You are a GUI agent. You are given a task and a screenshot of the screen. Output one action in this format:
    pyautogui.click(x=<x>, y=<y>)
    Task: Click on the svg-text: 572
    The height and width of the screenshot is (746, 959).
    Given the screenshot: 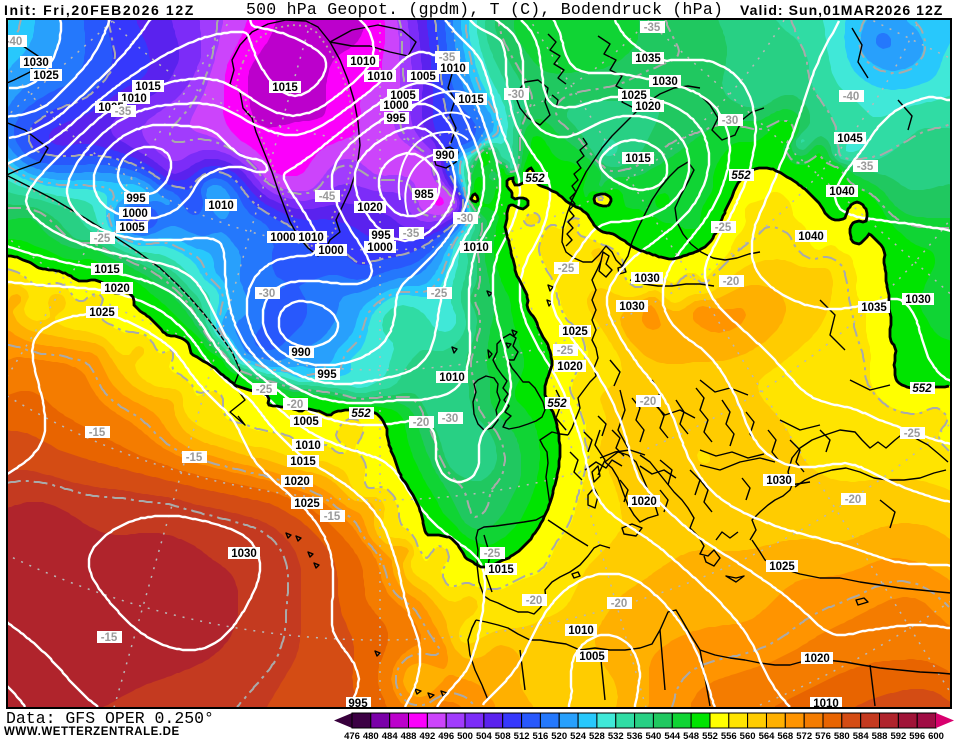 What is the action you would take?
    pyautogui.click(x=804, y=736)
    